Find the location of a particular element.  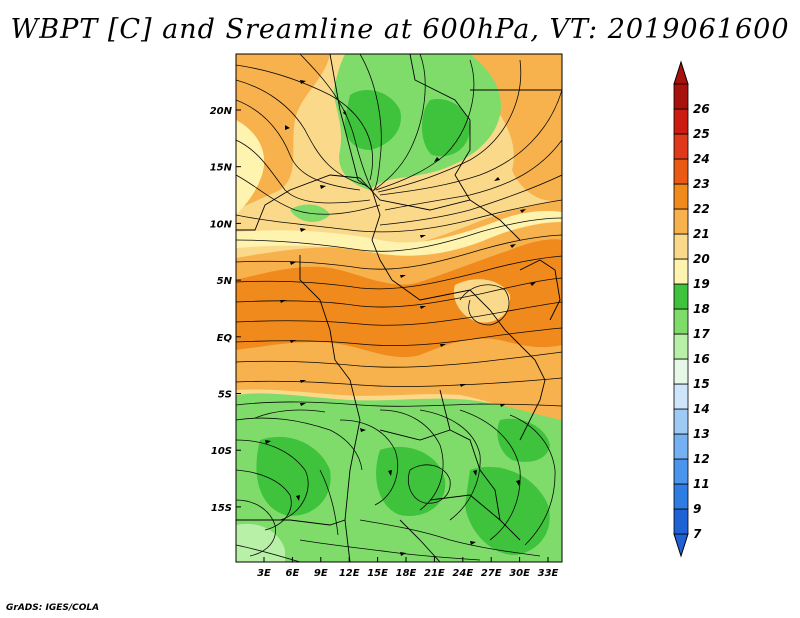

colorbar-label: 21 is located at coordinates (701, 234).